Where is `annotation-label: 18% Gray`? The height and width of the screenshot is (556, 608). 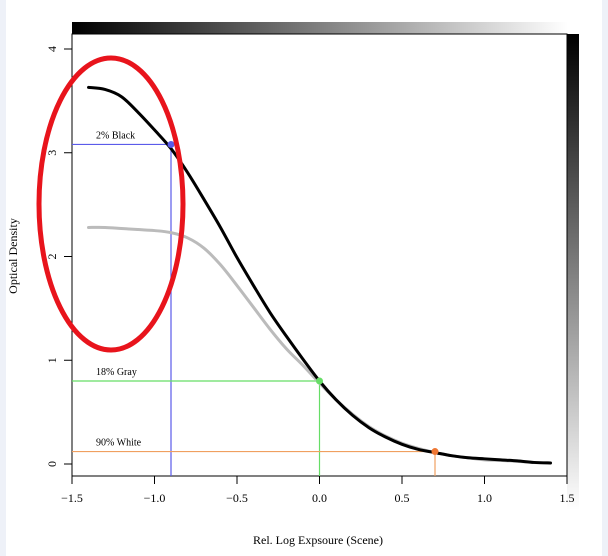
annotation-label: 18% Gray is located at coordinates (116, 372).